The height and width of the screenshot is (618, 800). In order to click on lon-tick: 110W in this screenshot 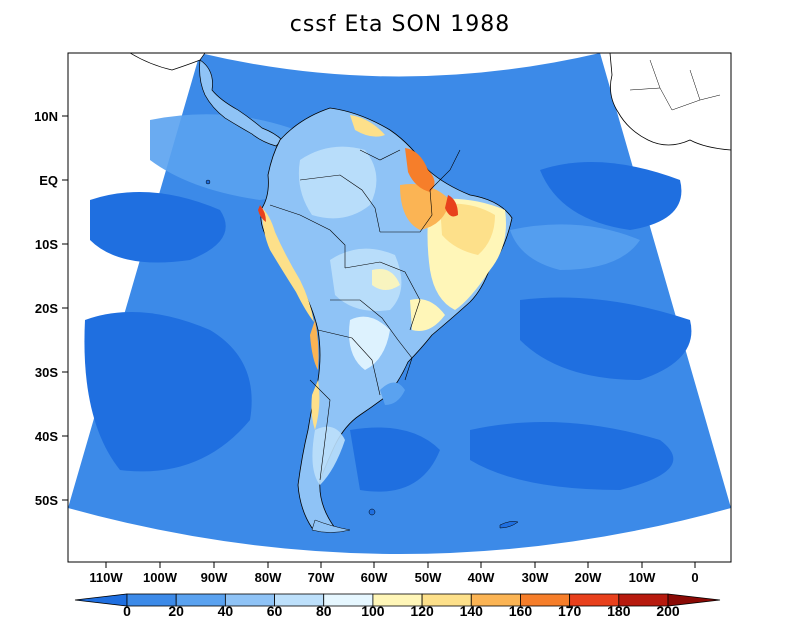, I will do `click(106, 573)`.